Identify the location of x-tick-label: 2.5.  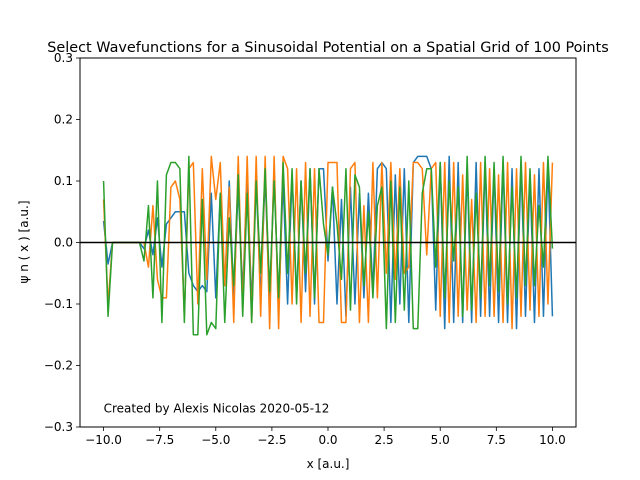
(384, 440).